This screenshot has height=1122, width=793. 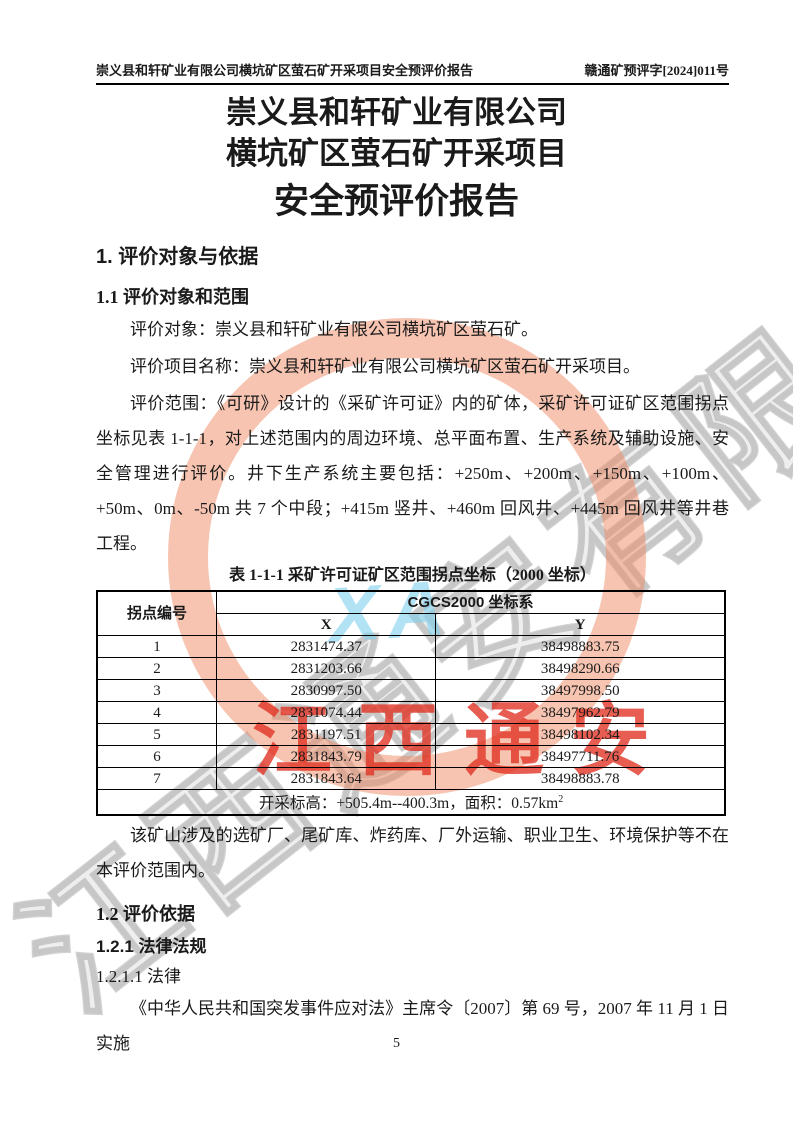 What do you see at coordinates (580, 734) in the screenshot?
I see `cell-y: 38498102.34` at bounding box center [580, 734].